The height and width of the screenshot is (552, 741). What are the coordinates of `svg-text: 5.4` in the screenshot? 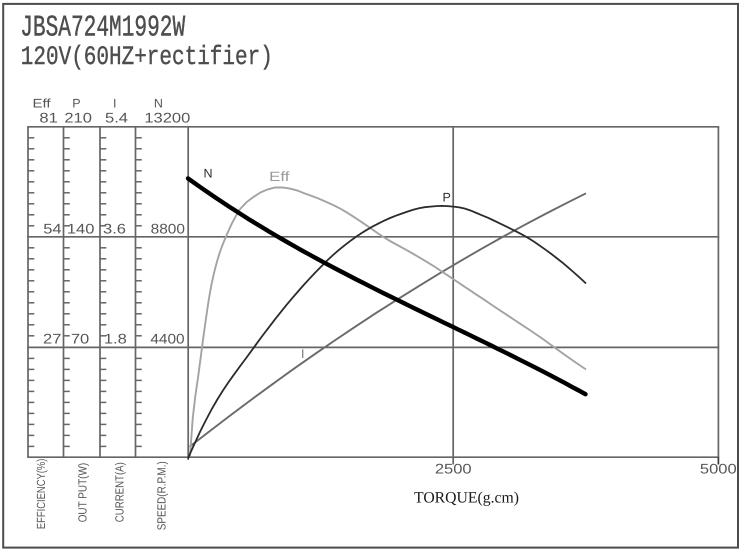 It's located at (116, 118).